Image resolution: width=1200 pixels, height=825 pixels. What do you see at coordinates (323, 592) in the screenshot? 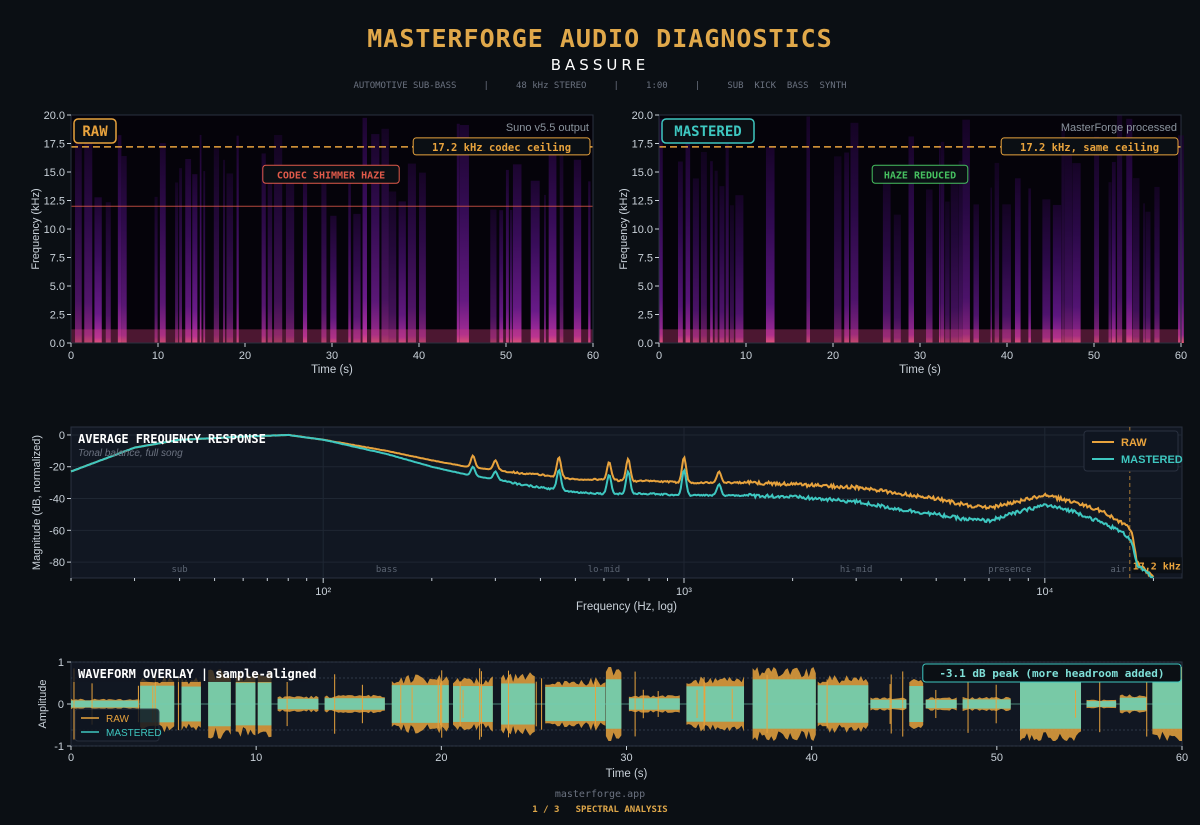
I see `x-tick-label: 10²` at bounding box center [323, 592].